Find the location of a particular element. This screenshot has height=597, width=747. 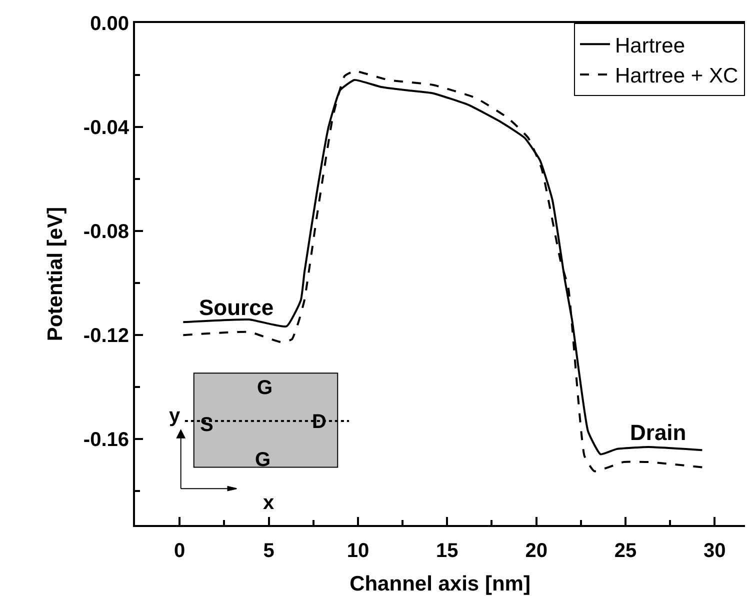

x-tick-label: 5 is located at coordinates (268, 551).